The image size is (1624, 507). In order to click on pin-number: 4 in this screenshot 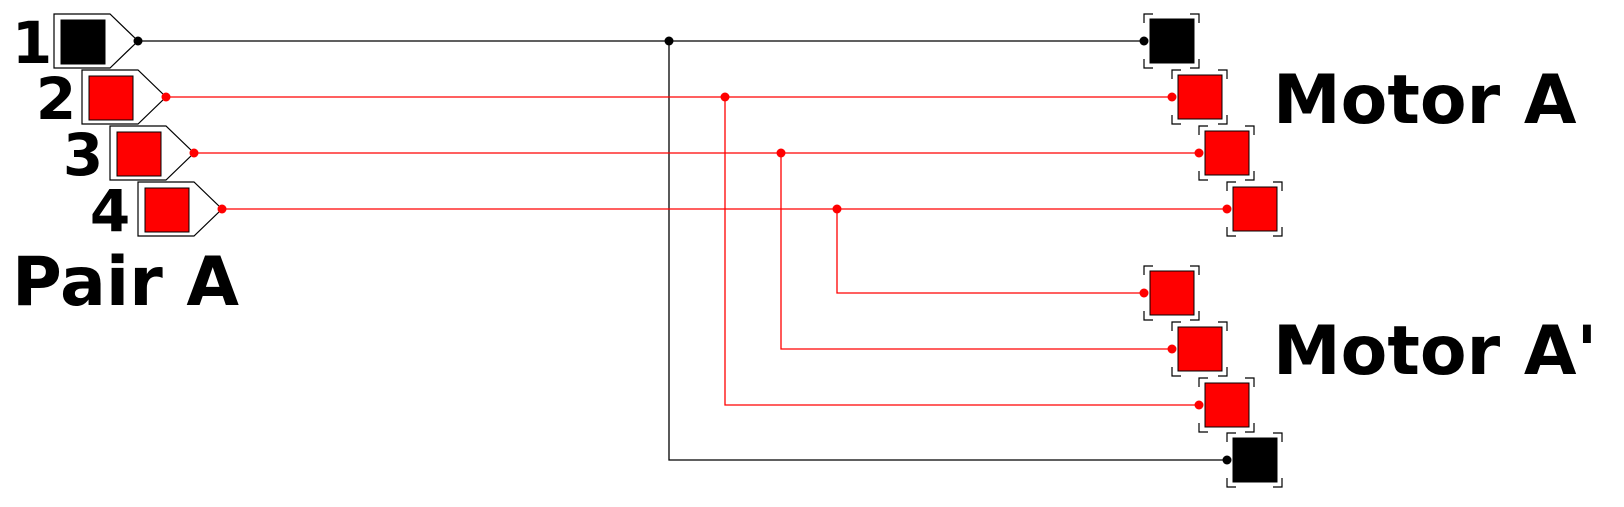, I will do `click(110, 211)`.